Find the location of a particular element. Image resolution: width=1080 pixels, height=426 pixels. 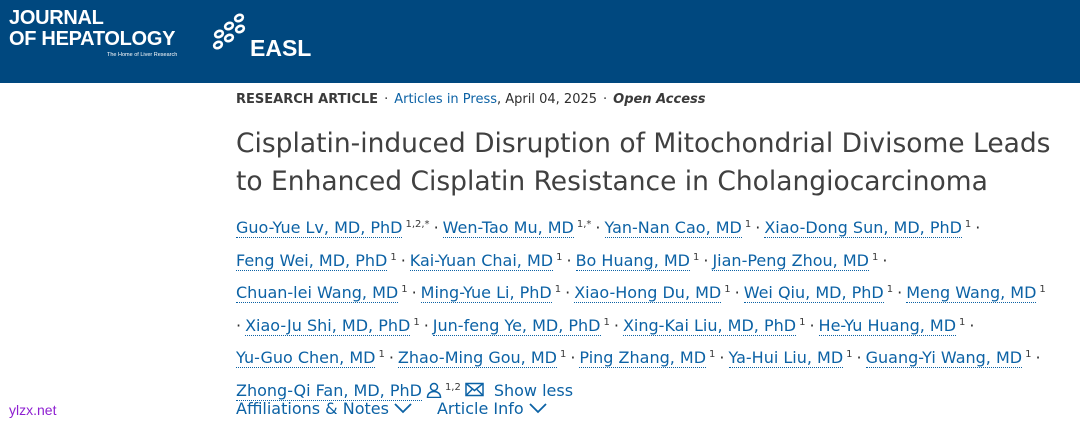

author-name: Feng Wei, MD, PhD is located at coordinates (312, 260).